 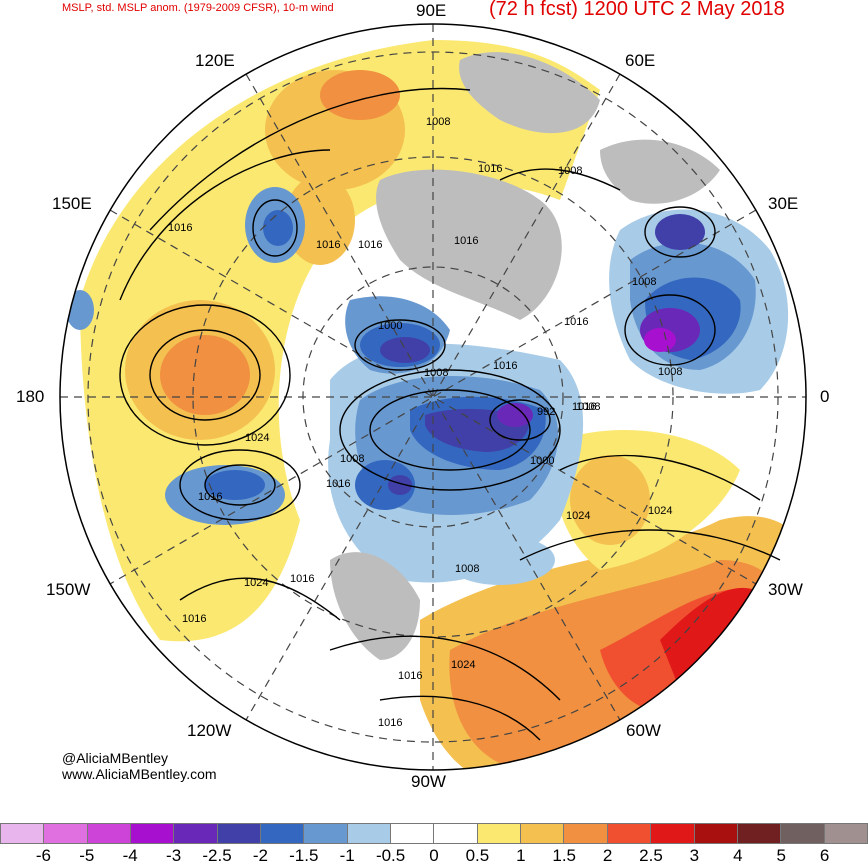 I want to click on colorbar-tick-label: -5, so click(x=87, y=855).